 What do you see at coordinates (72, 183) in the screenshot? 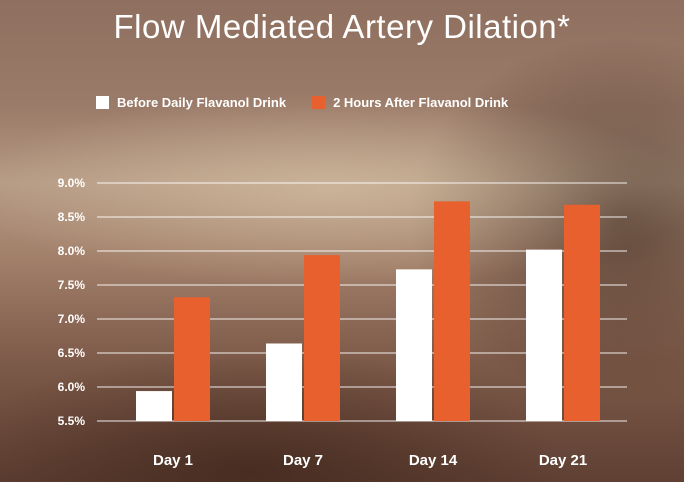
I see `y-tick-label: 9.0%` at bounding box center [72, 183].